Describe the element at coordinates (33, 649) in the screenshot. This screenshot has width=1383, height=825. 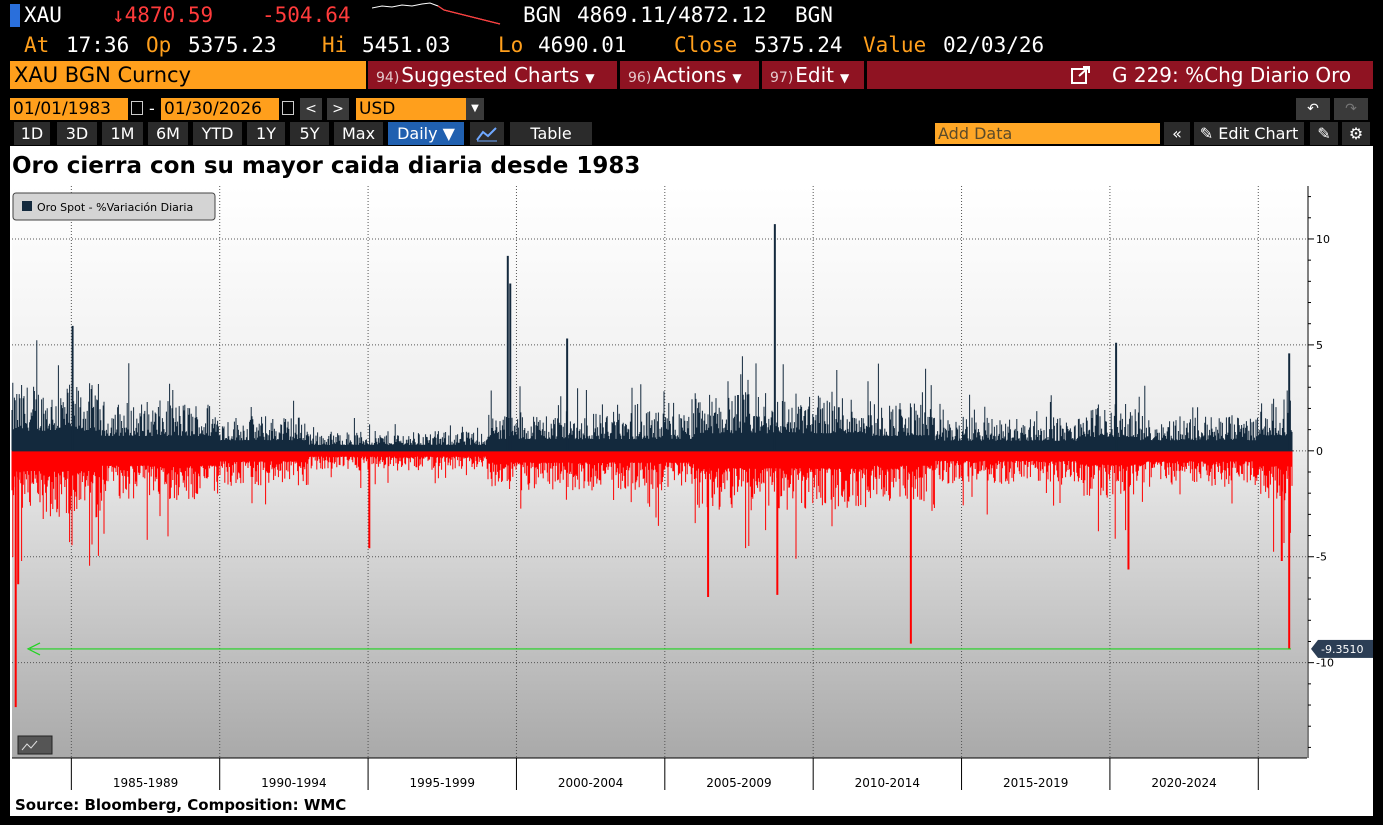
I see `arrow-left-icon` at that location.